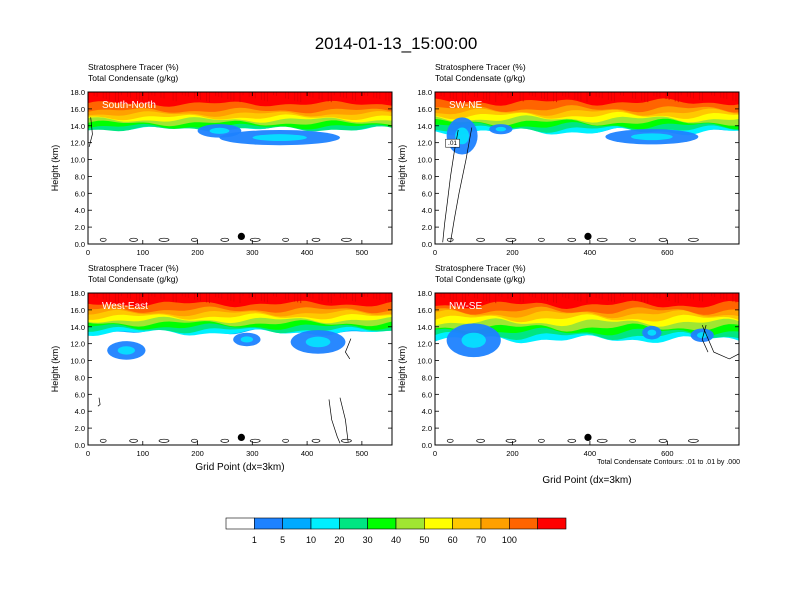  I want to click on x-tick-label: 600, so click(667, 453).